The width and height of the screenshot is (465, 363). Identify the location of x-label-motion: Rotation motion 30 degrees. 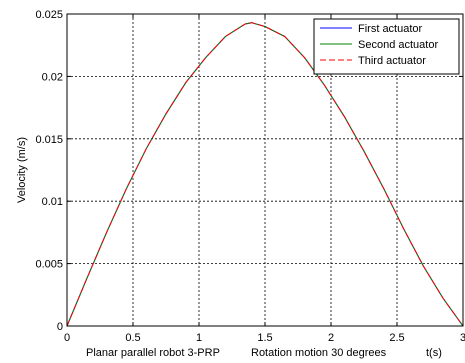
(319, 353).